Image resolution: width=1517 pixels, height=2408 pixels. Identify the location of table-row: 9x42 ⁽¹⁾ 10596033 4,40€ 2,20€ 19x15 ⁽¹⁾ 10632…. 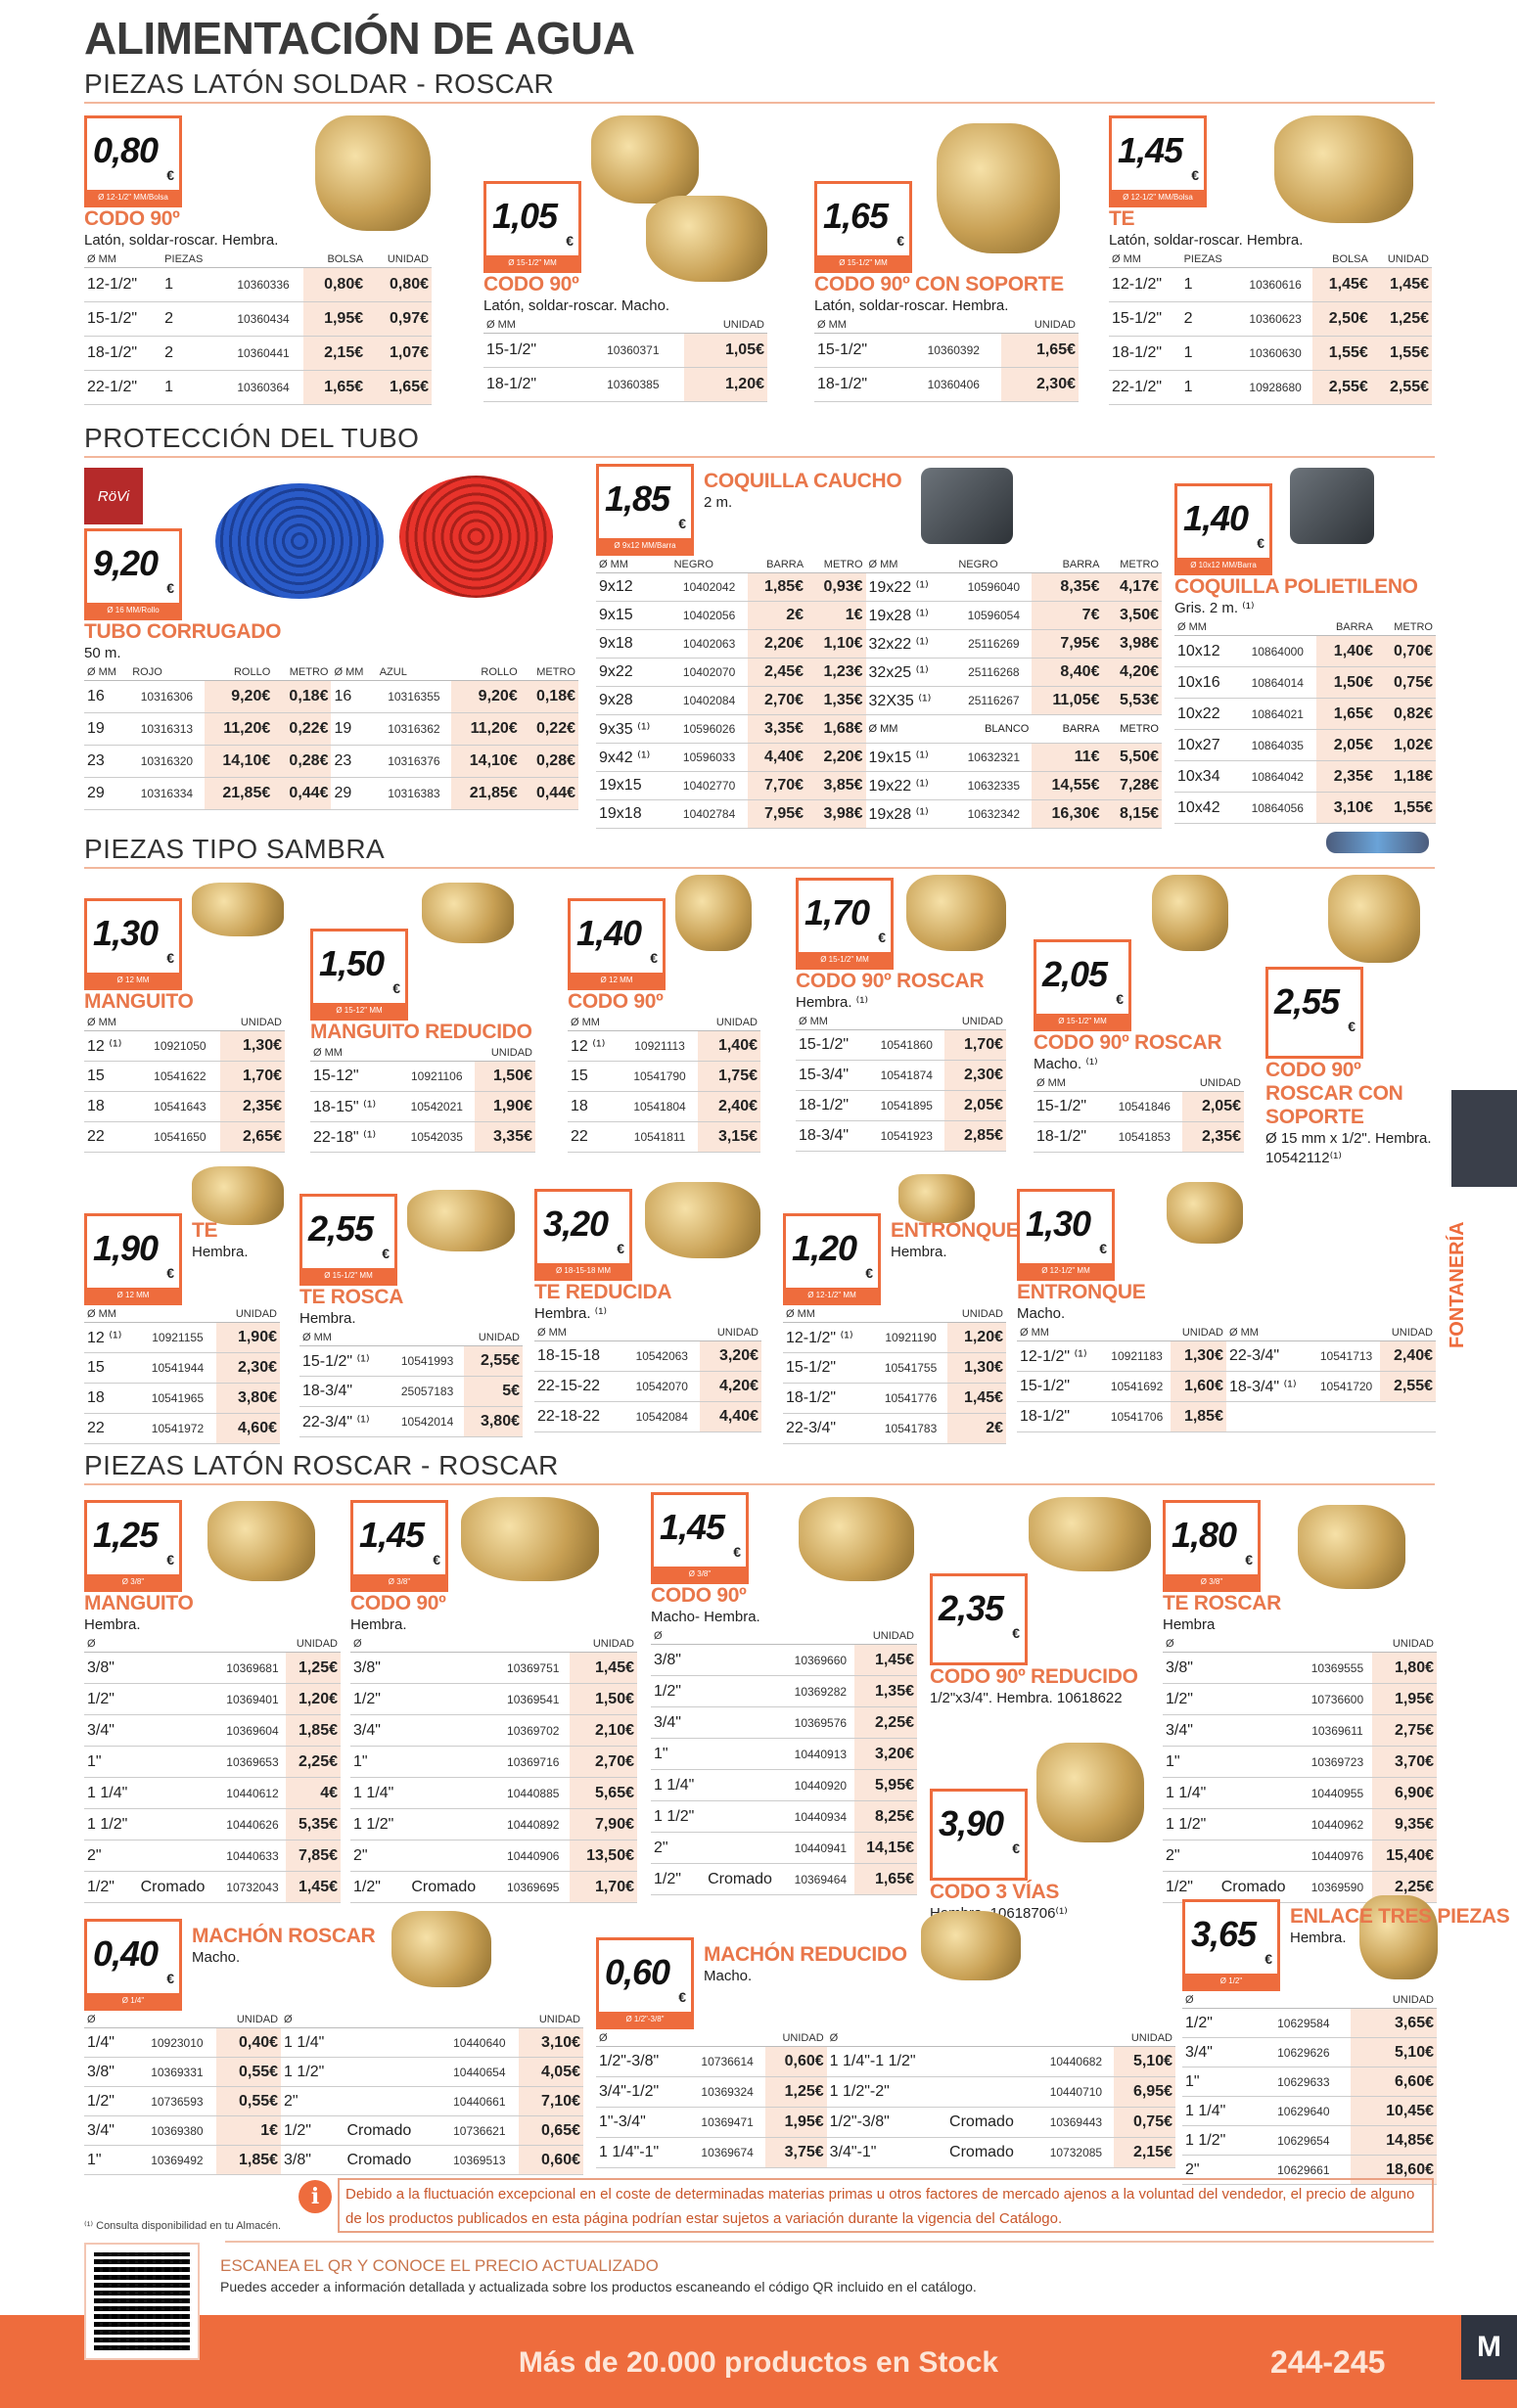
(879, 758).